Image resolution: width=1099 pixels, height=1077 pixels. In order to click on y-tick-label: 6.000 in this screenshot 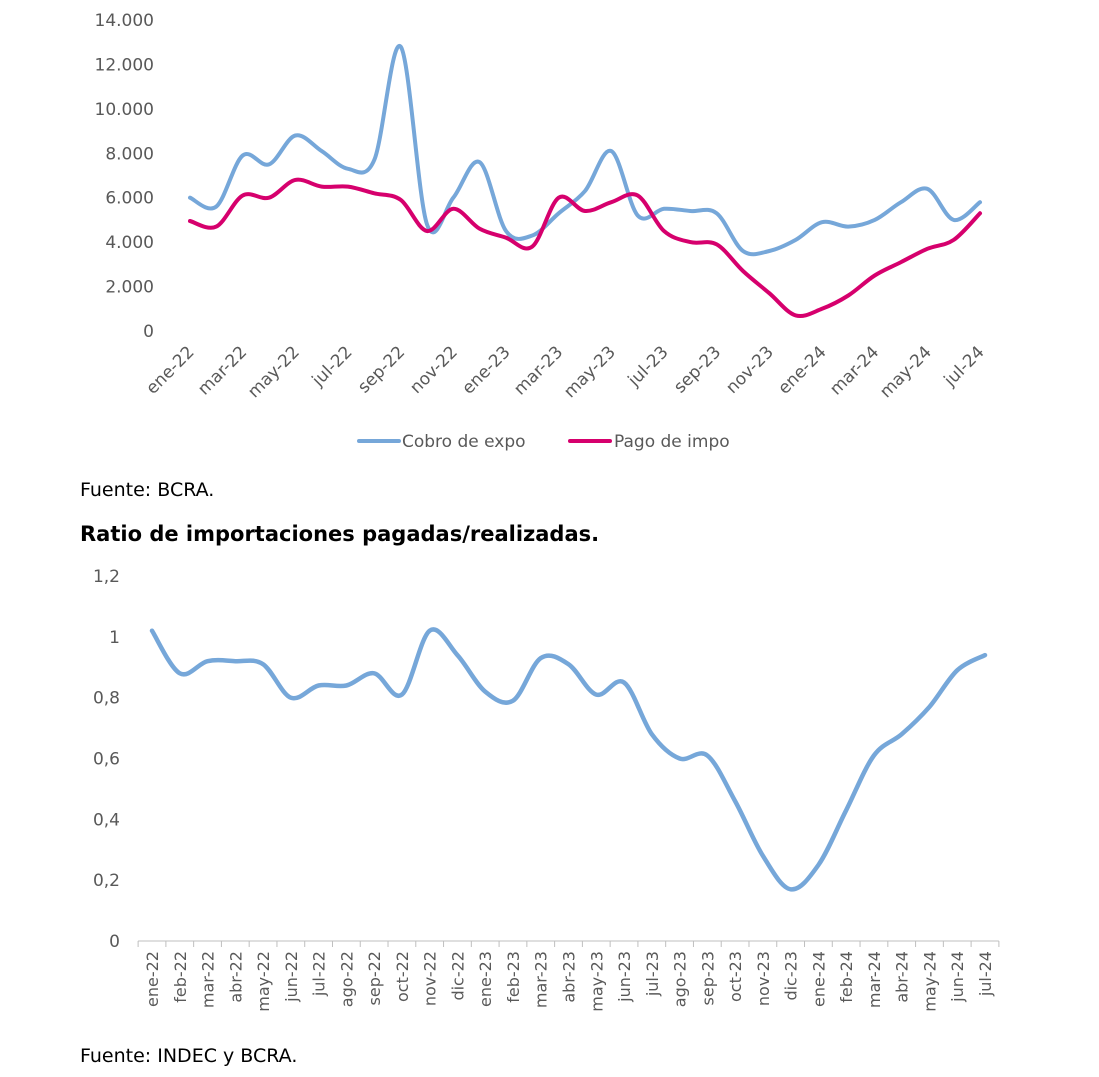, I will do `click(129, 199)`.